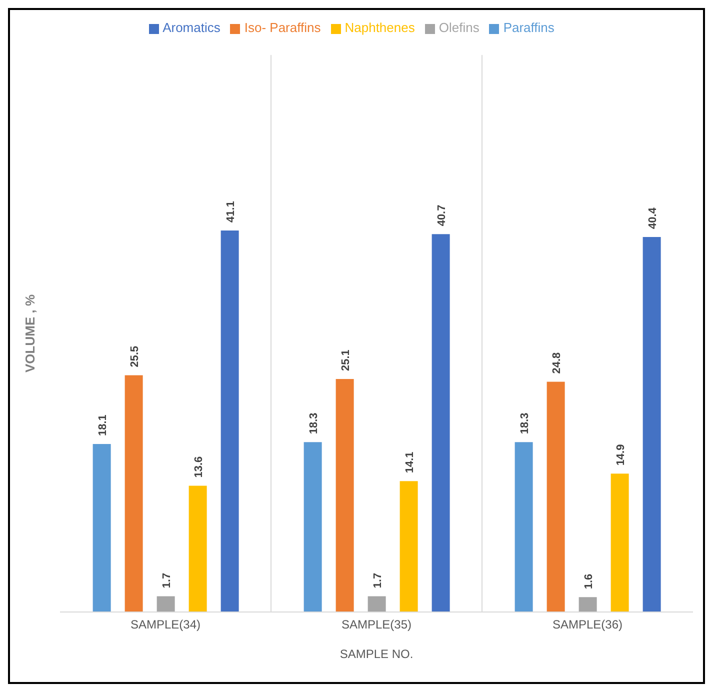 This screenshot has width=713, height=692. What do you see at coordinates (198, 467) in the screenshot?
I see `data-label: 13.6` at bounding box center [198, 467].